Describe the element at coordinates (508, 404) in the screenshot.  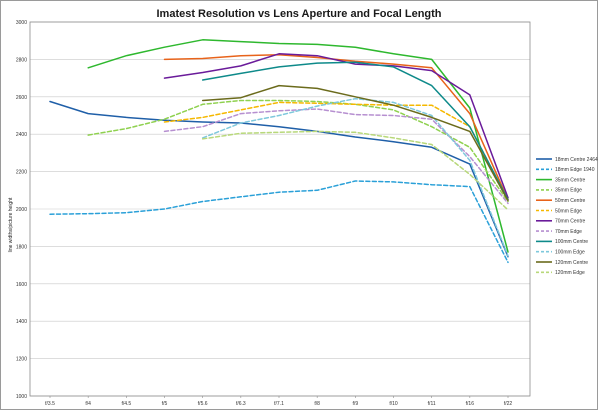
I see `x-tick-label: f/22` at that location.